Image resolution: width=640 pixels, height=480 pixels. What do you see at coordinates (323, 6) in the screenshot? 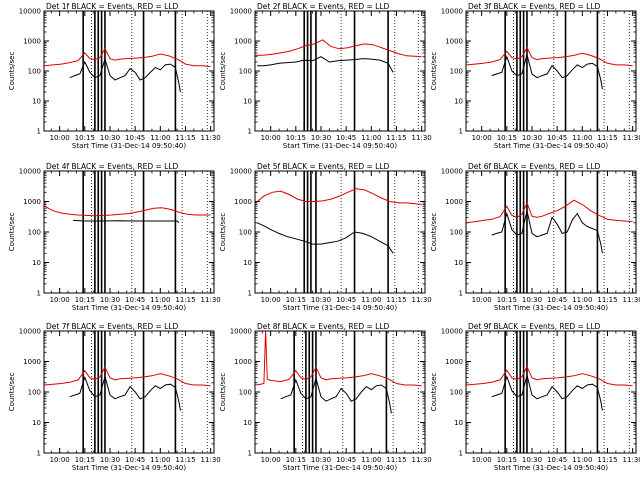
I see `panel-title: Det 2f BLACK = Events, RED = LLD` at bounding box center [323, 6].